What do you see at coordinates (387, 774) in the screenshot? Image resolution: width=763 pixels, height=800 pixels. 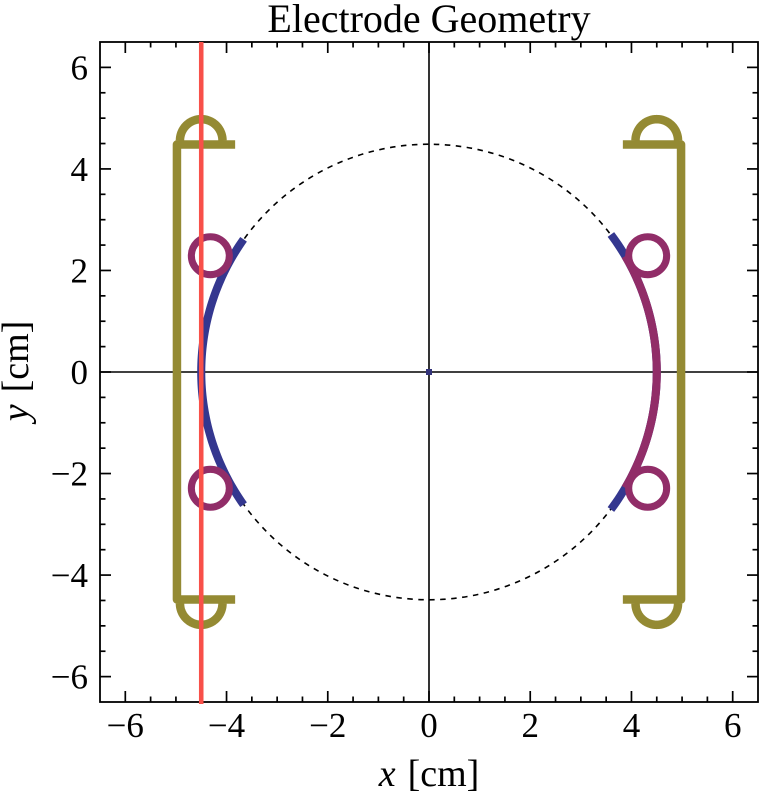 I see `x-axis-variable: x` at bounding box center [387, 774].